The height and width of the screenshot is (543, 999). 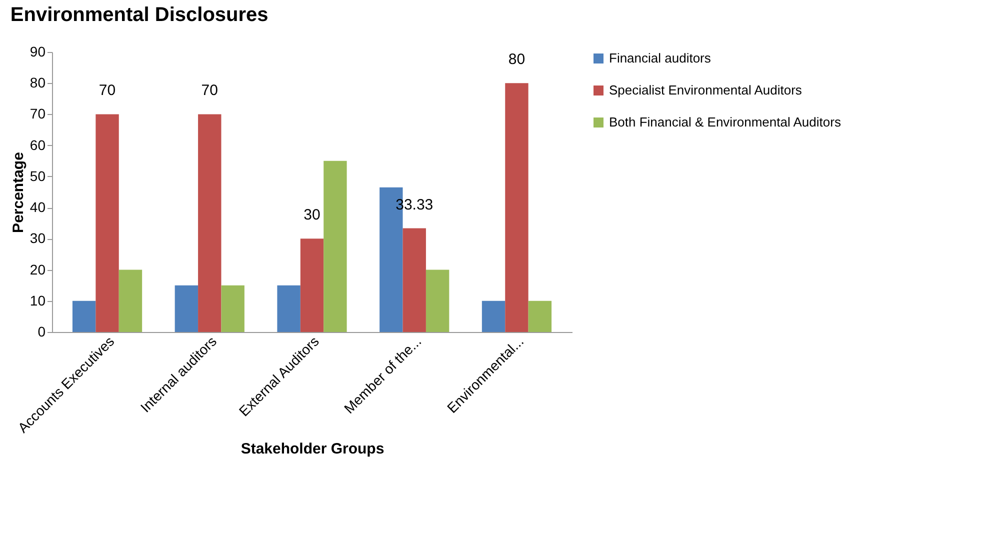 What do you see at coordinates (725, 122) in the screenshot?
I see `legend-label: Both Financial & Environmental Auditors` at bounding box center [725, 122].